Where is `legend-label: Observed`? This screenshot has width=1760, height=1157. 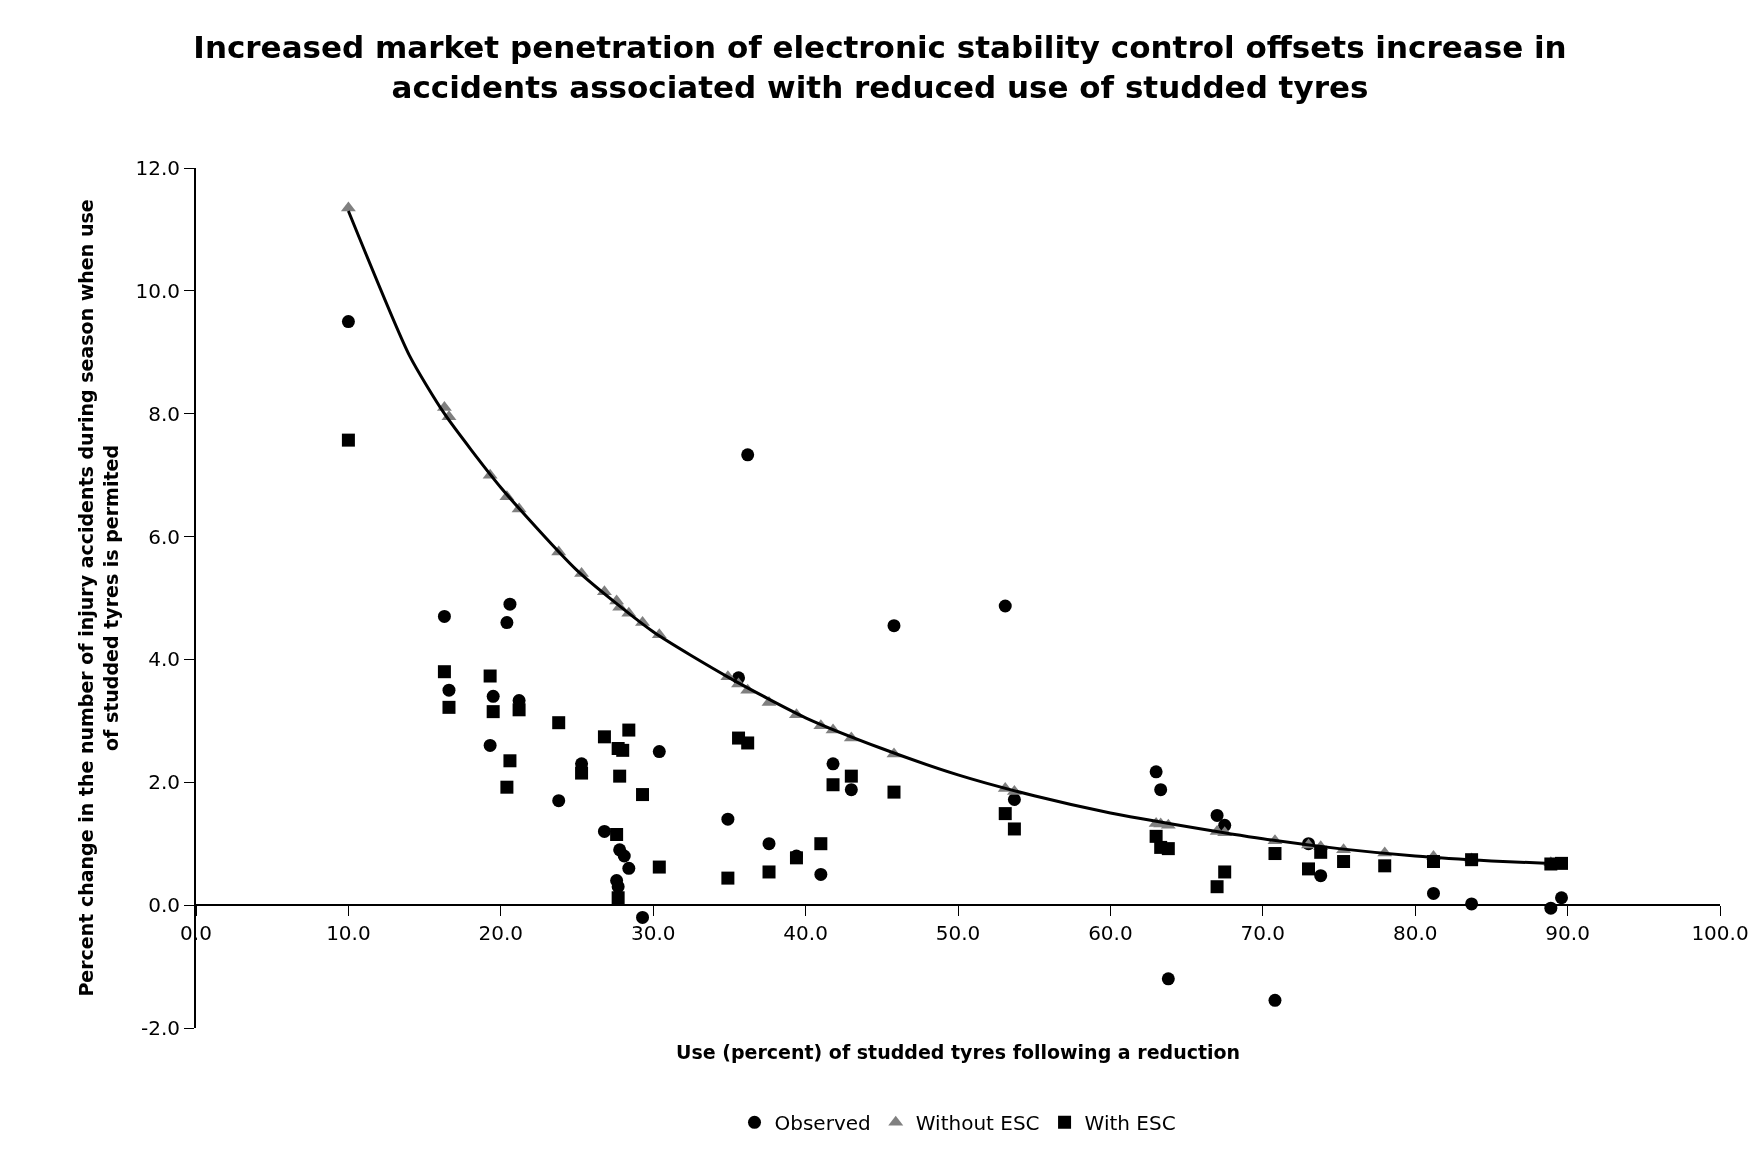 legend-label: Observed is located at coordinates (822, 1123).